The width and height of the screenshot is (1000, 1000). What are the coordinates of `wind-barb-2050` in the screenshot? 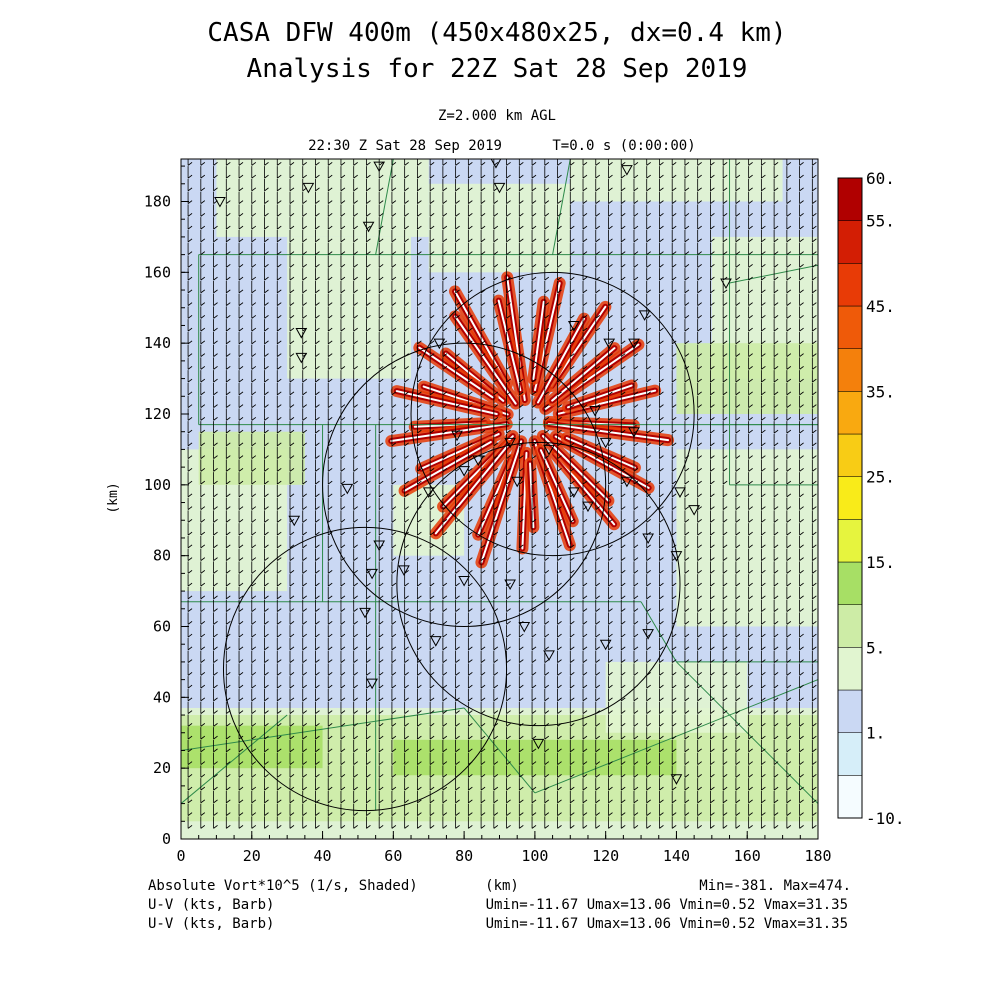 It's located at (674, 363).